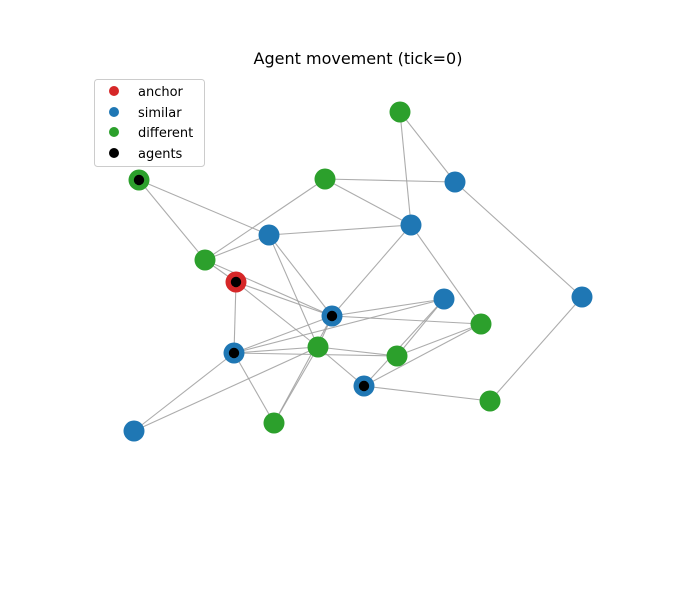 The image size is (700, 600). Describe the element at coordinates (160, 154) in the screenshot. I see `legend-label-agents: agents` at that location.